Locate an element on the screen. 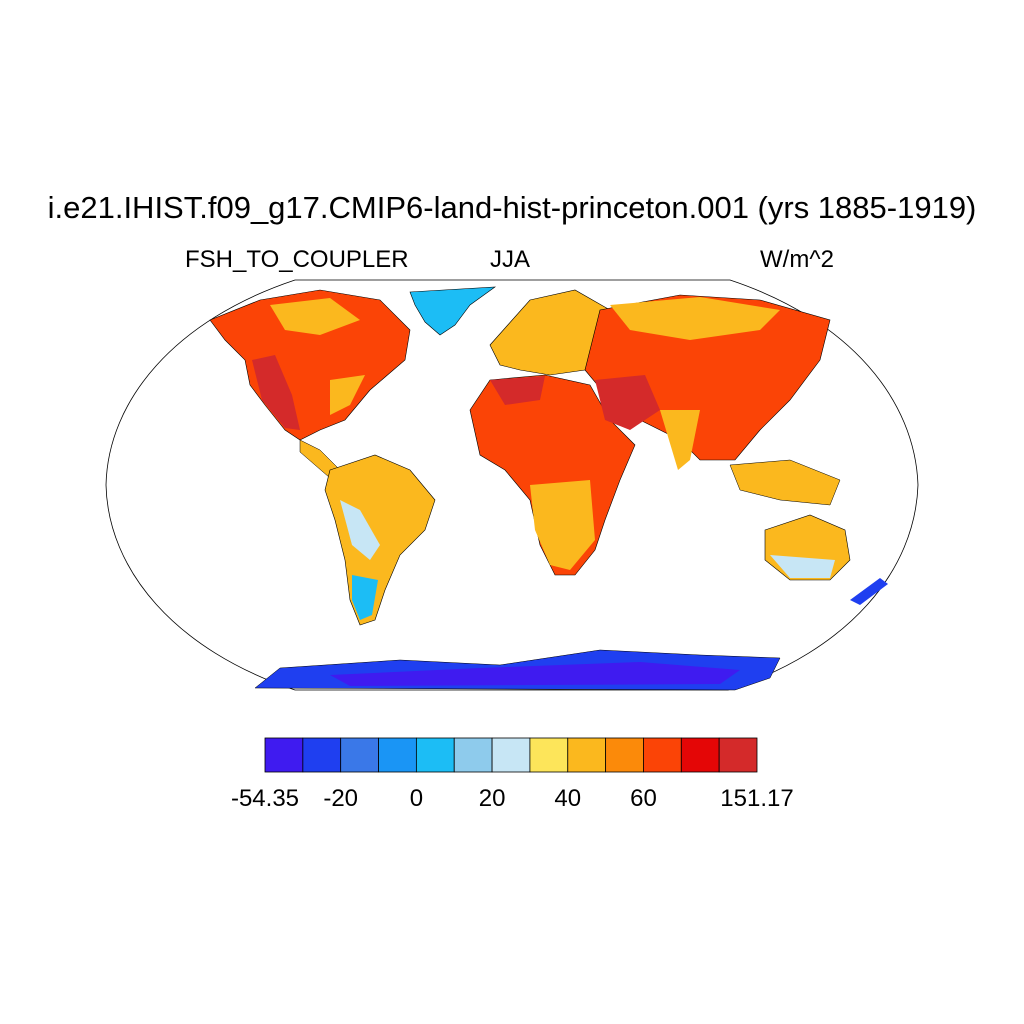 Image resolution: width=1024 pixels, height=1024 pixels. colorbar-tick-label: -20 is located at coordinates (340, 798).